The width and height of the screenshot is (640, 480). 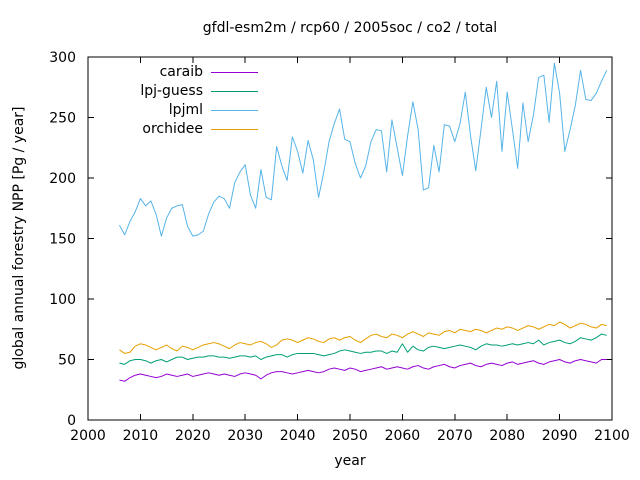 I want to click on legend-line-sample-lpjml, so click(x=234, y=110).